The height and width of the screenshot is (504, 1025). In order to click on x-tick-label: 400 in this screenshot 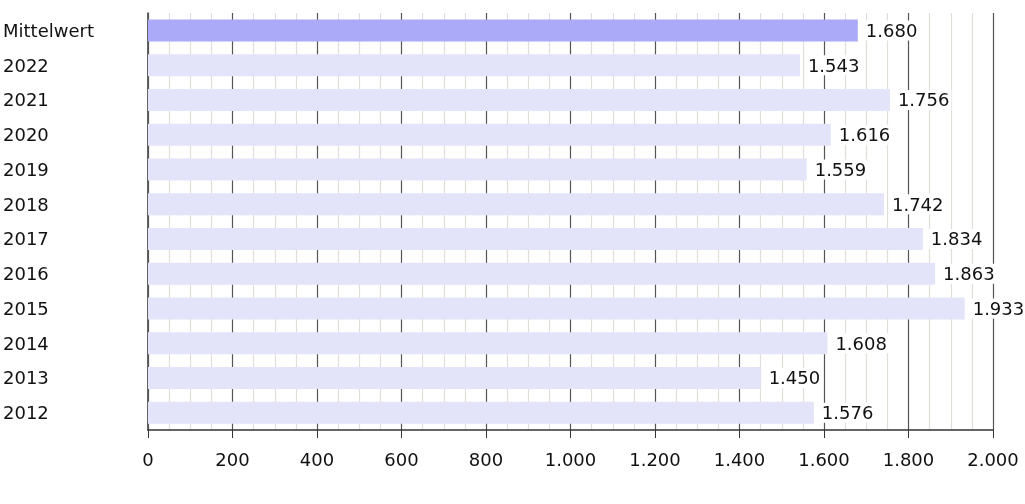, I will do `click(317, 459)`.